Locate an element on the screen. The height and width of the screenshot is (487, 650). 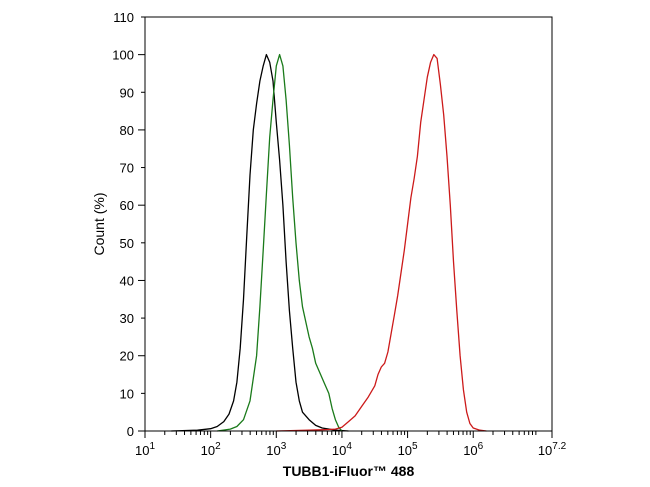
x-tick-label: 107.2 is located at coordinates (552, 449).